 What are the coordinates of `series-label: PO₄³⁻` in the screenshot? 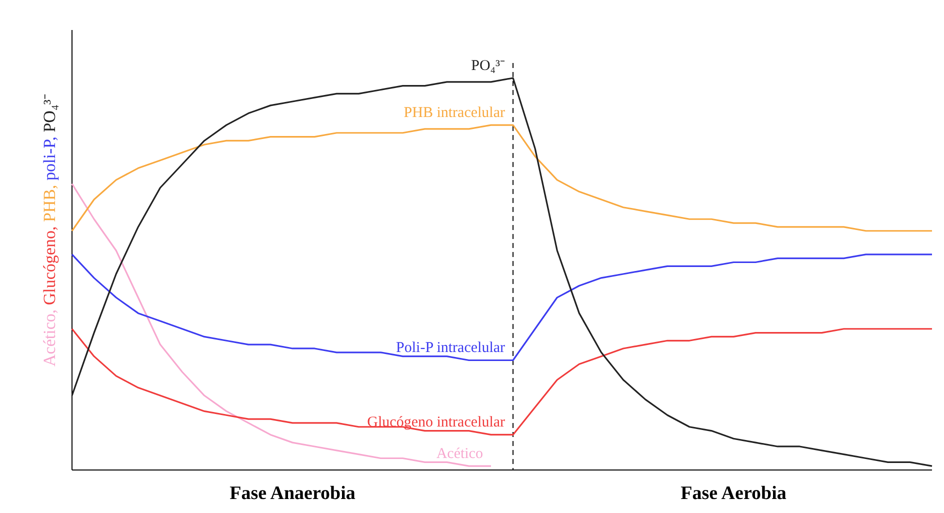 It's located at (488, 66).